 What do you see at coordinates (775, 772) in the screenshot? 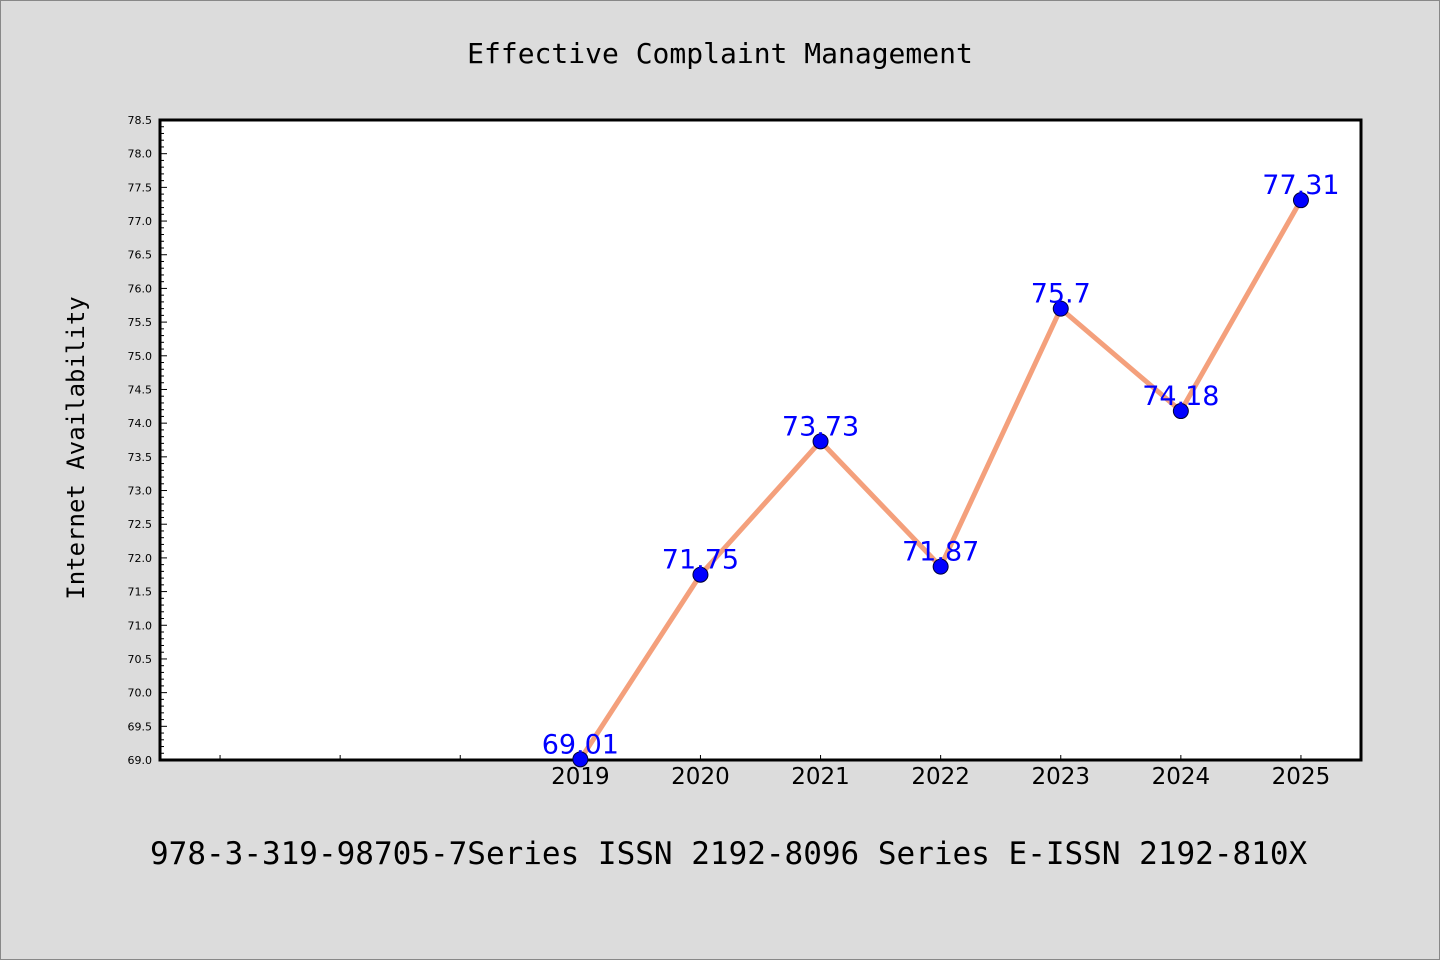
I see `x-axis-ticks: 2019 2020 2021 2022 2023 2024 2025` at bounding box center [775, 772].